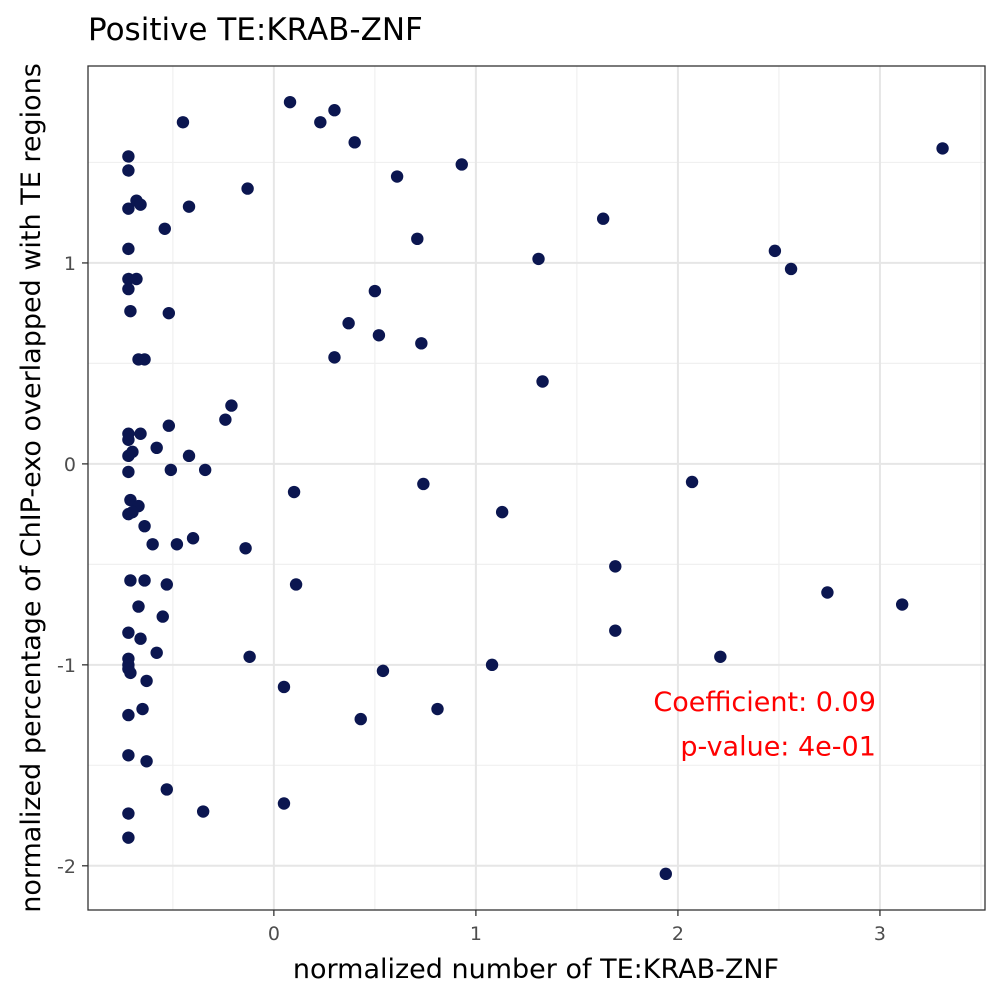 The height and width of the screenshot is (1000, 1000). Describe the element at coordinates (777, 746) in the screenshot. I see `p-value-label: p-value: 4e-01` at that location.